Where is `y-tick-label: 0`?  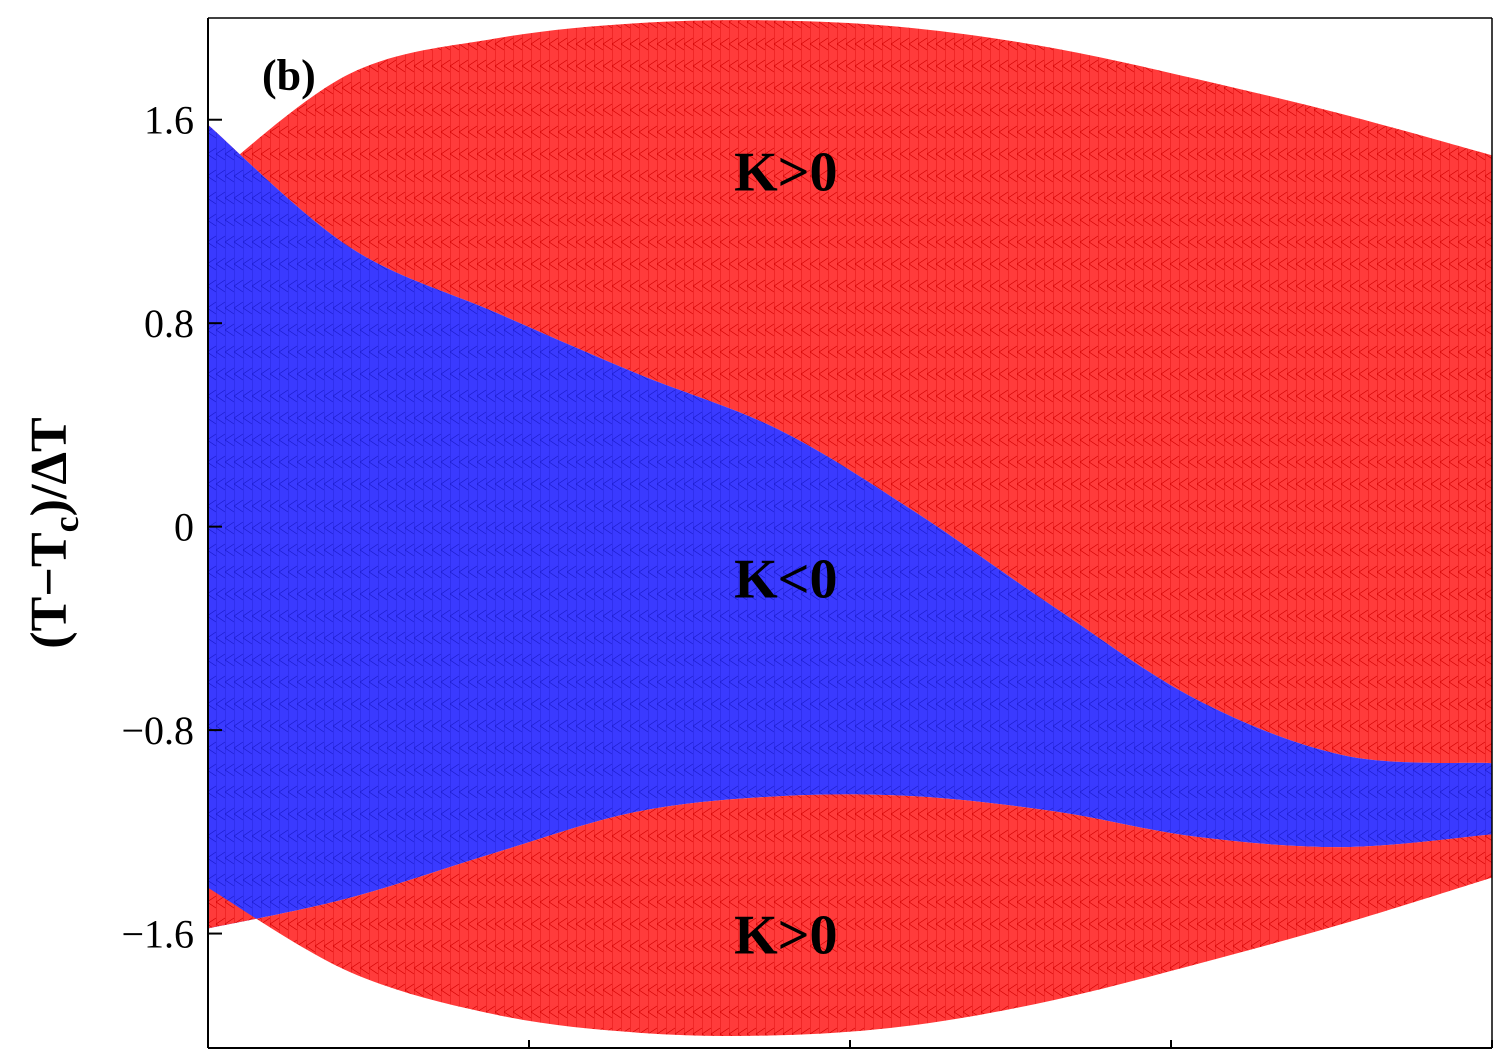 y-tick-label: 0 is located at coordinates (184, 527).